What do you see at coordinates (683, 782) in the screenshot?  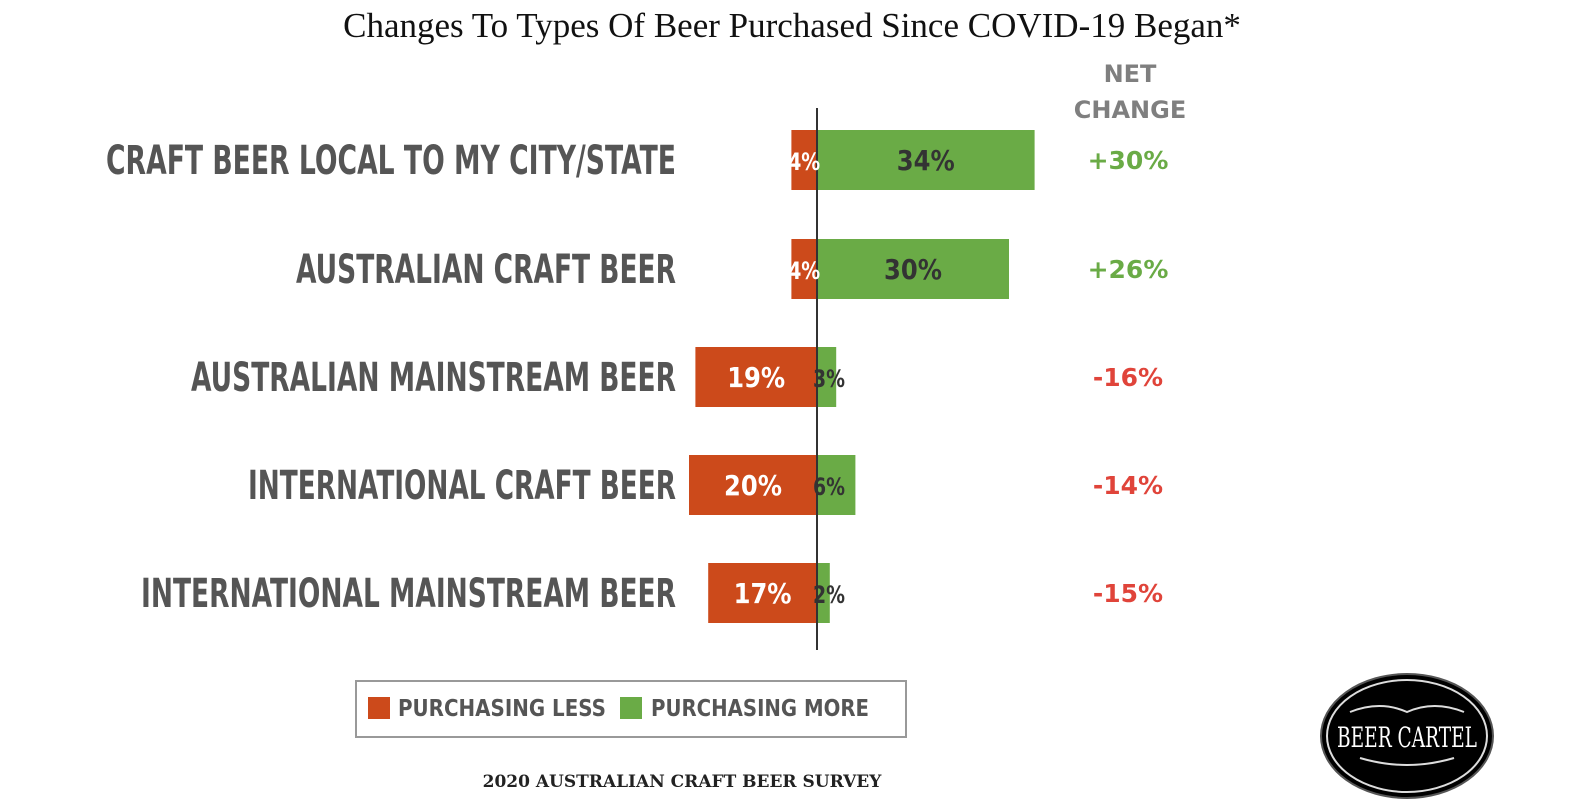 I see `survey-note: 2020 AUSTRALIAN CRAFT BEER SURVEY` at bounding box center [683, 782].